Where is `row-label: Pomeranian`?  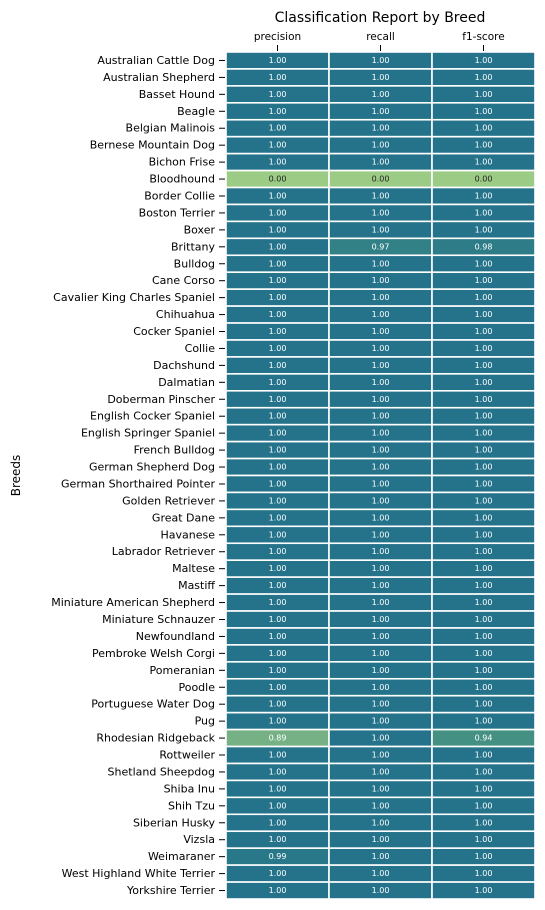 row-label: Pomeranian is located at coordinates (182, 670).